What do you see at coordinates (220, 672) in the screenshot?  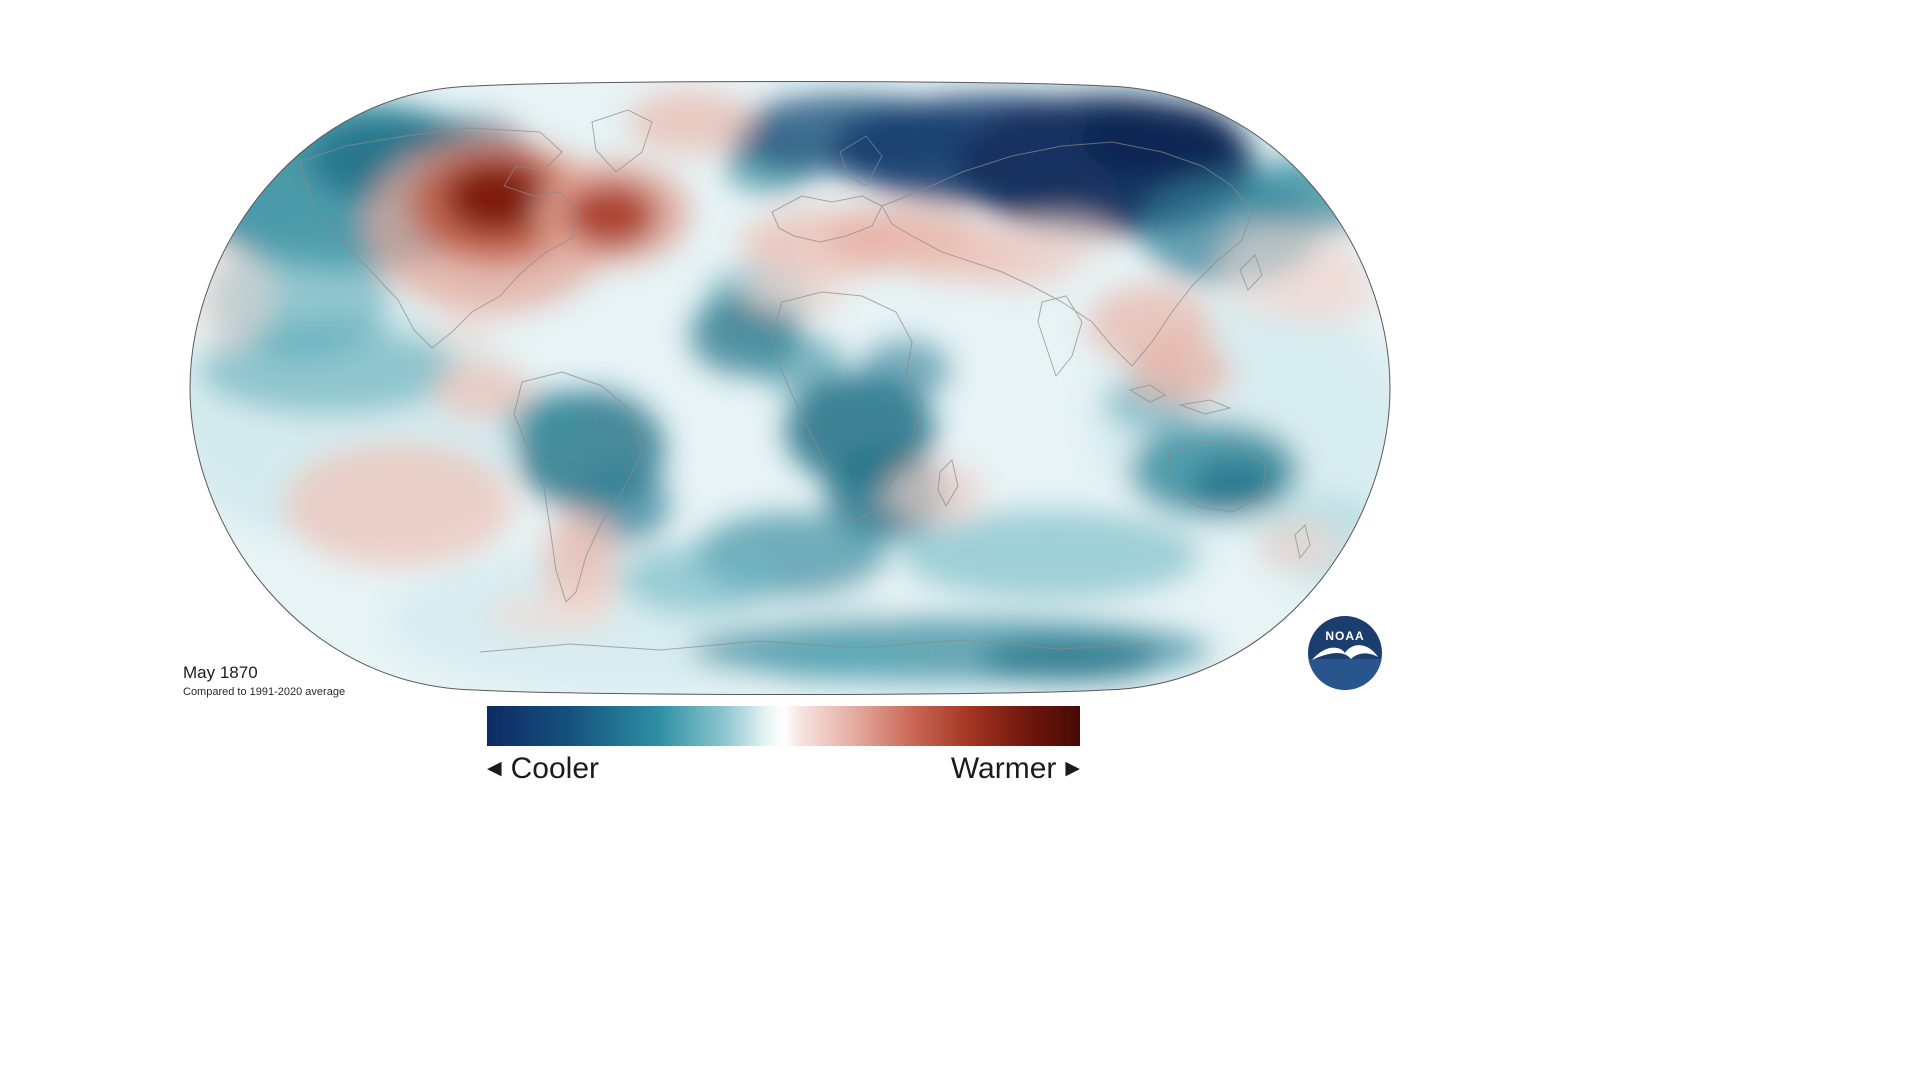 I see `date-label: May 1870` at bounding box center [220, 672].